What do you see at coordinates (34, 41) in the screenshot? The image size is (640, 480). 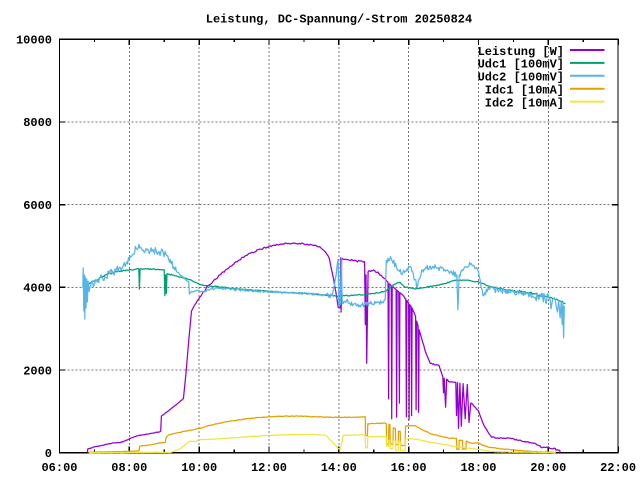 I see `svg-text: 10000` at bounding box center [34, 41].